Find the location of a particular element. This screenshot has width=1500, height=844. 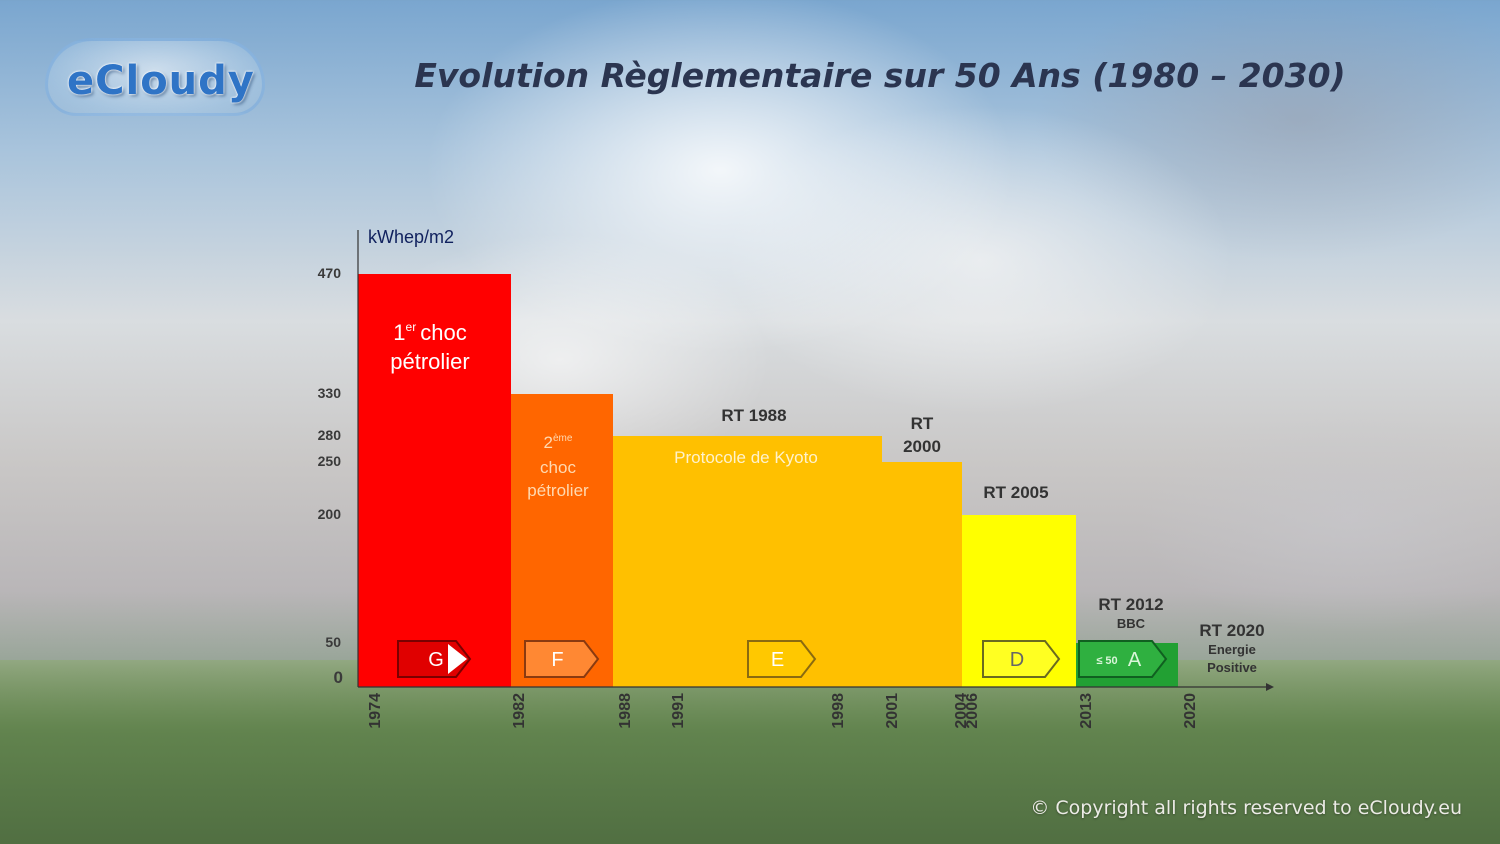

ecloudy-logo: eCloudy is located at coordinates (155, 77).